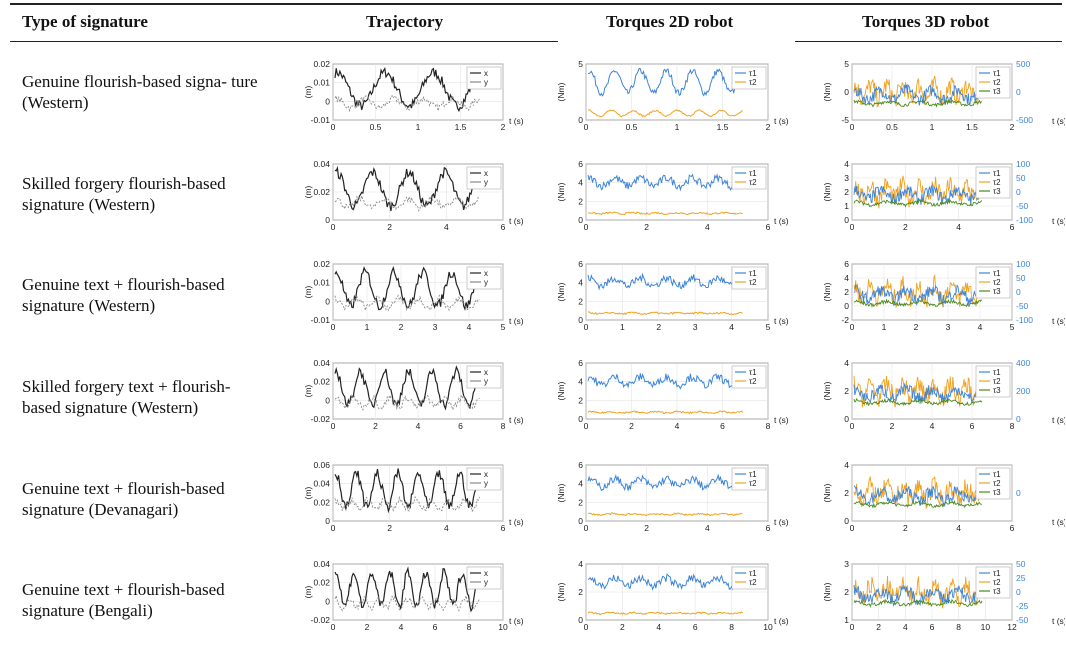 The width and height of the screenshot is (1066, 655). I want to click on traj-plot-row-3: 0 1 2 3 4 50.020.010-0.01(m)t (s)xy, so click(413, 295).